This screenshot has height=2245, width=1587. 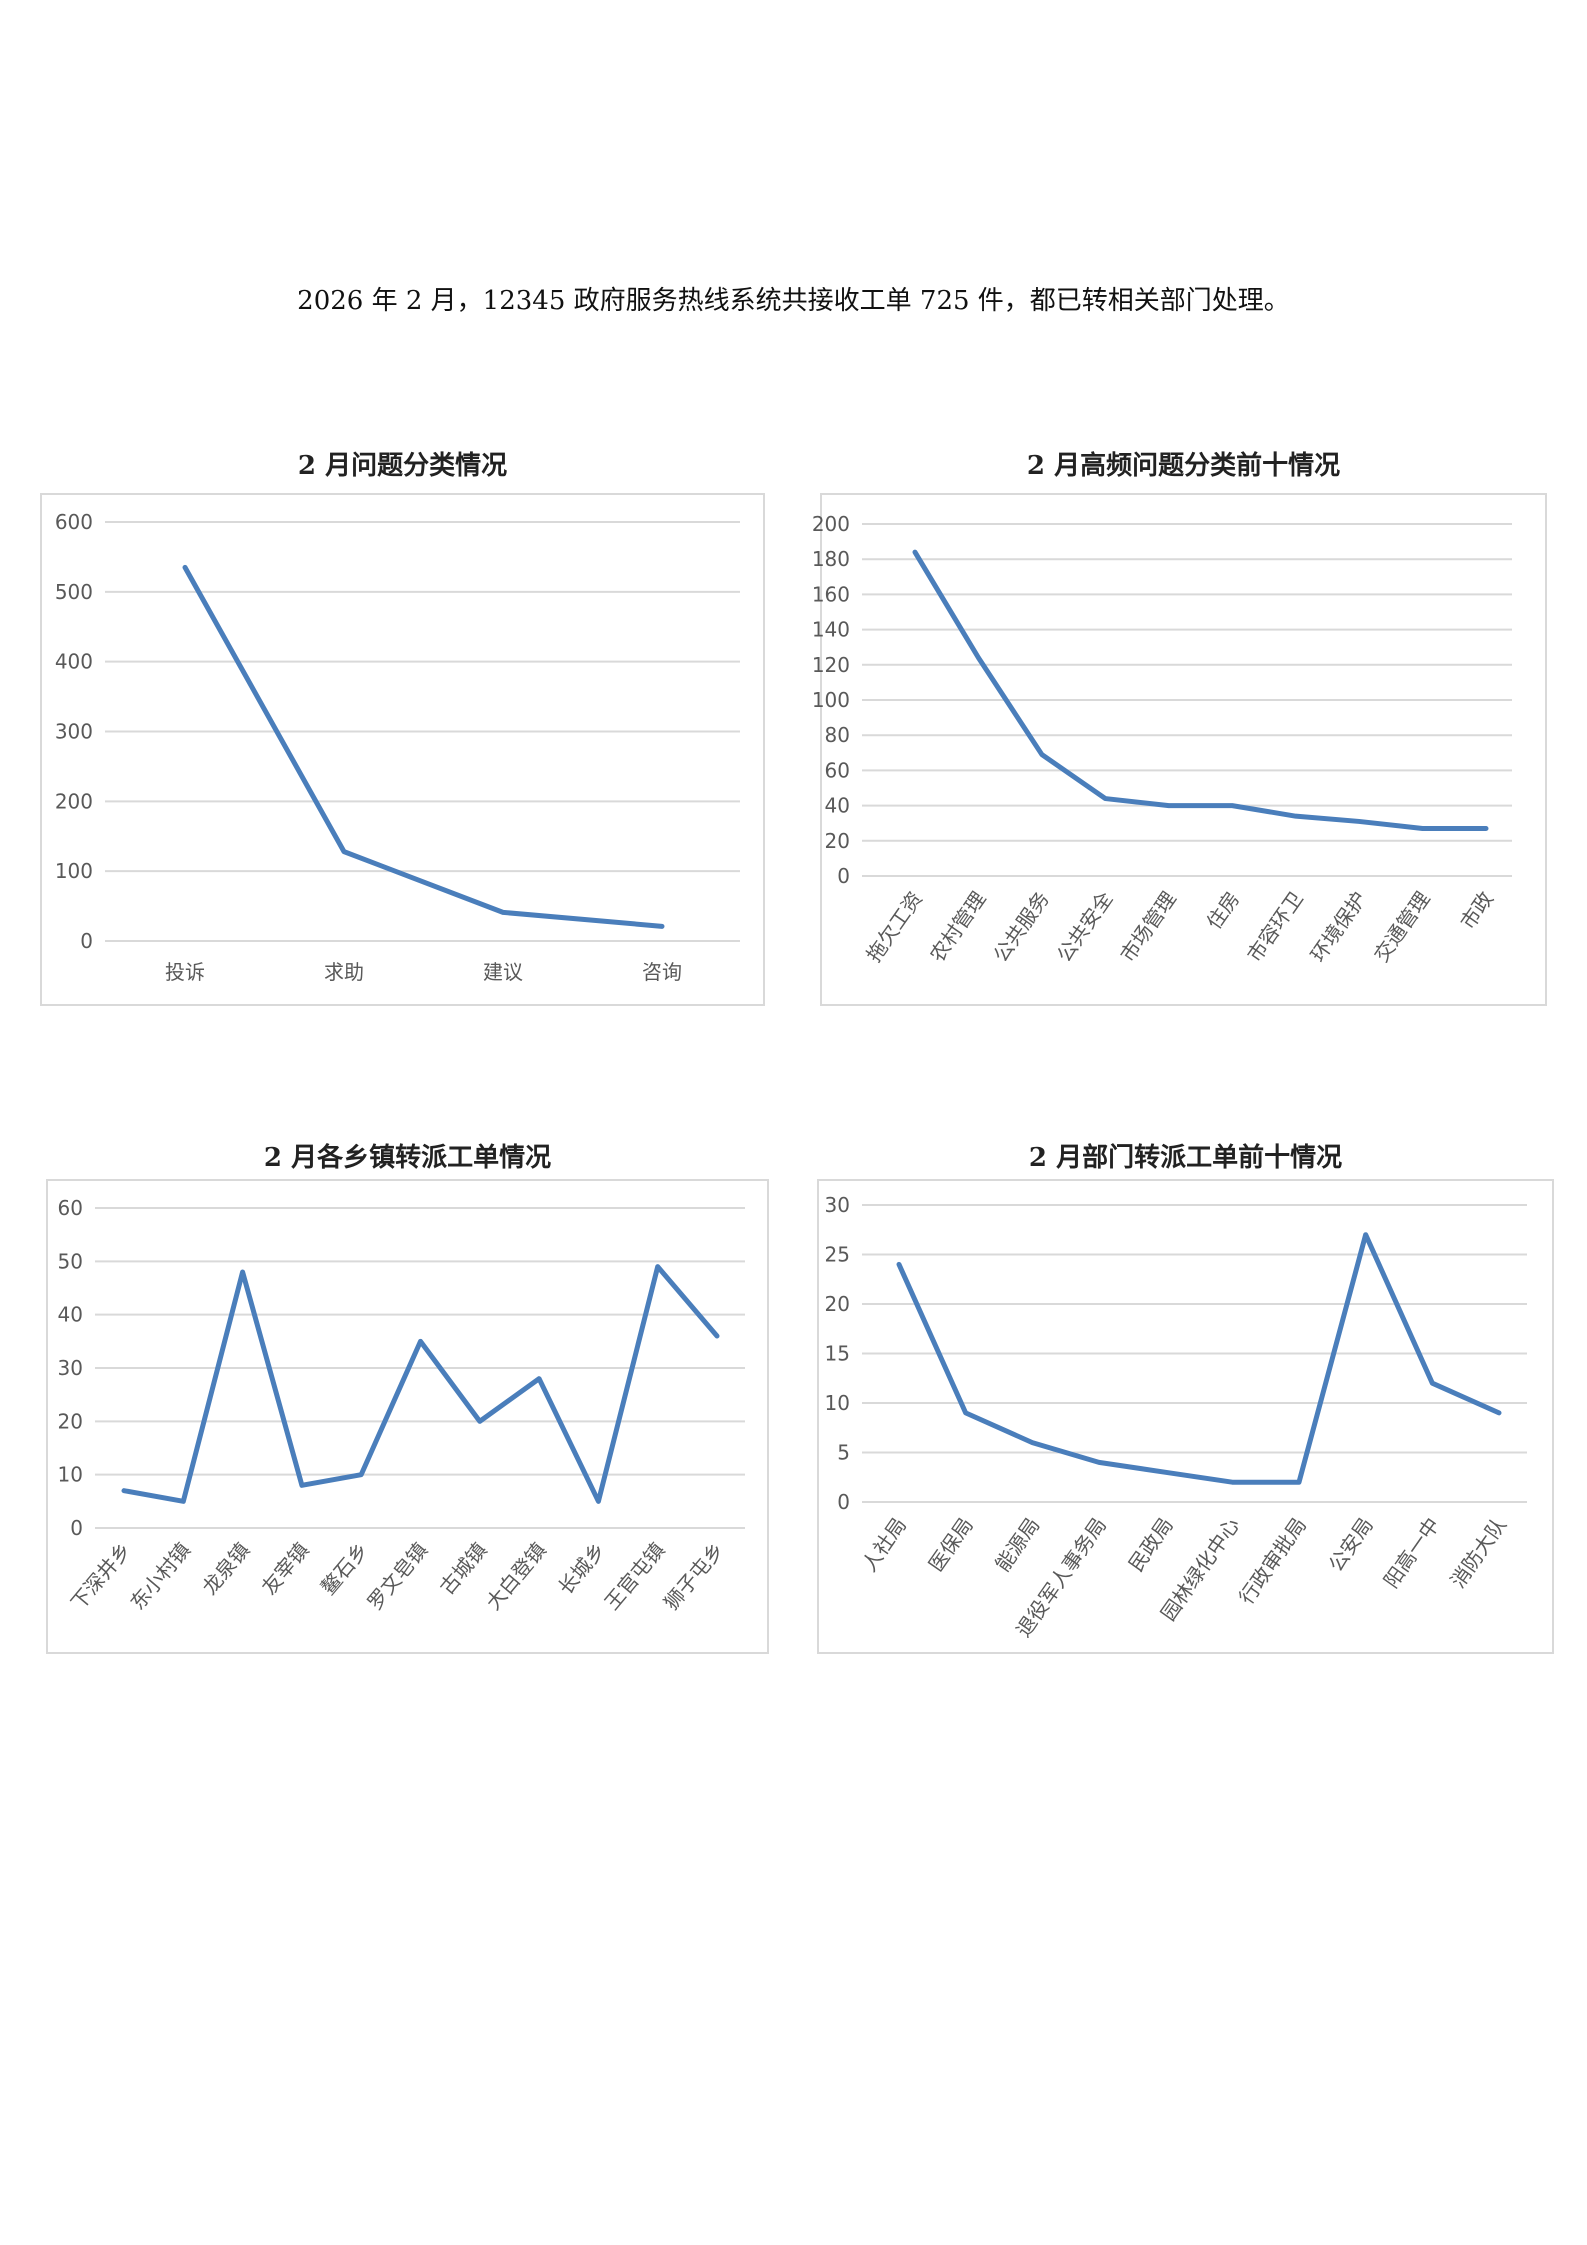 What do you see at coordinates (837, 1255) in the screenshot?
I see `y-tick-label: 25` at bounding box center [837, 1255].